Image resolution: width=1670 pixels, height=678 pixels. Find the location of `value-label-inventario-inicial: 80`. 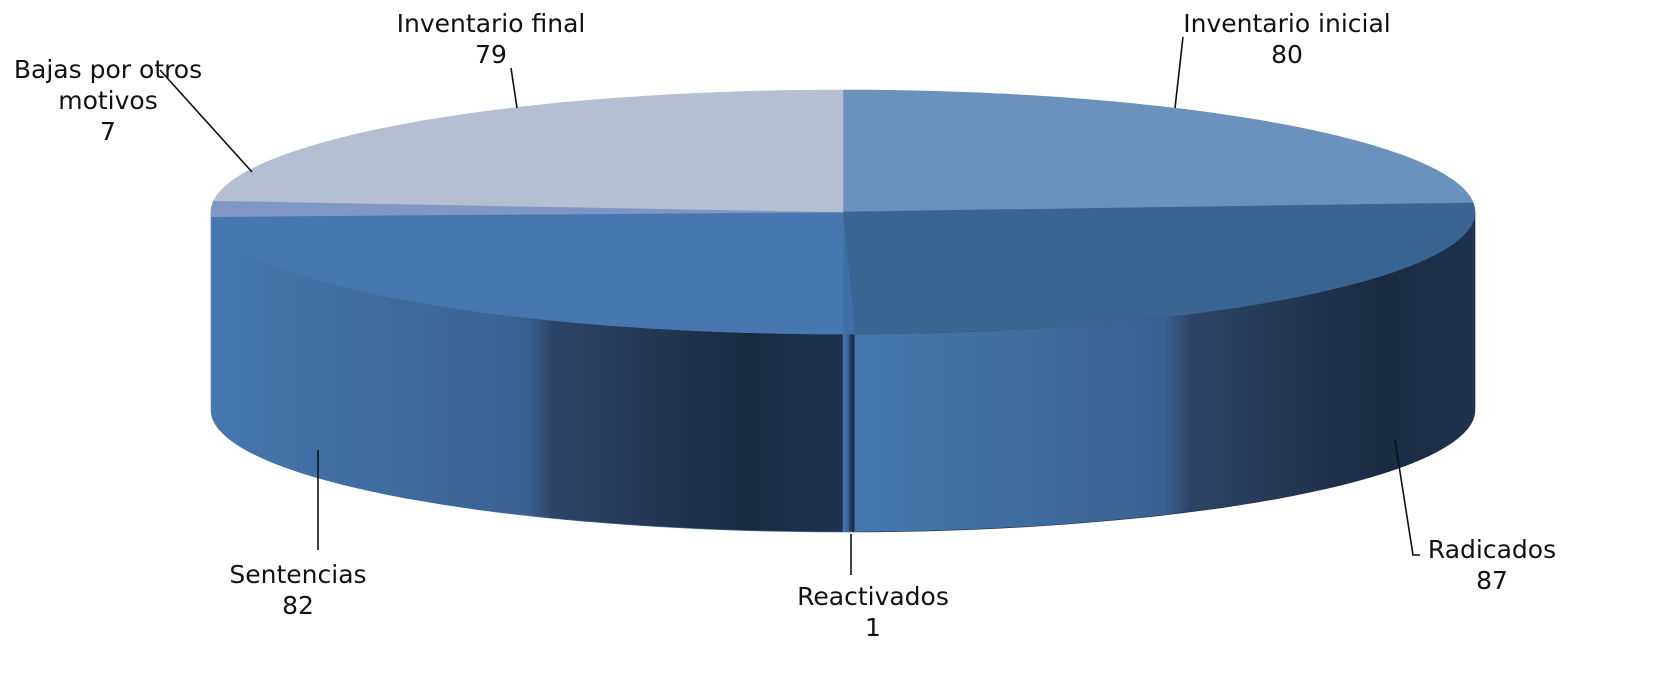

value-label-inventario-inicial: 80 is located at coordinates (1287, 54).